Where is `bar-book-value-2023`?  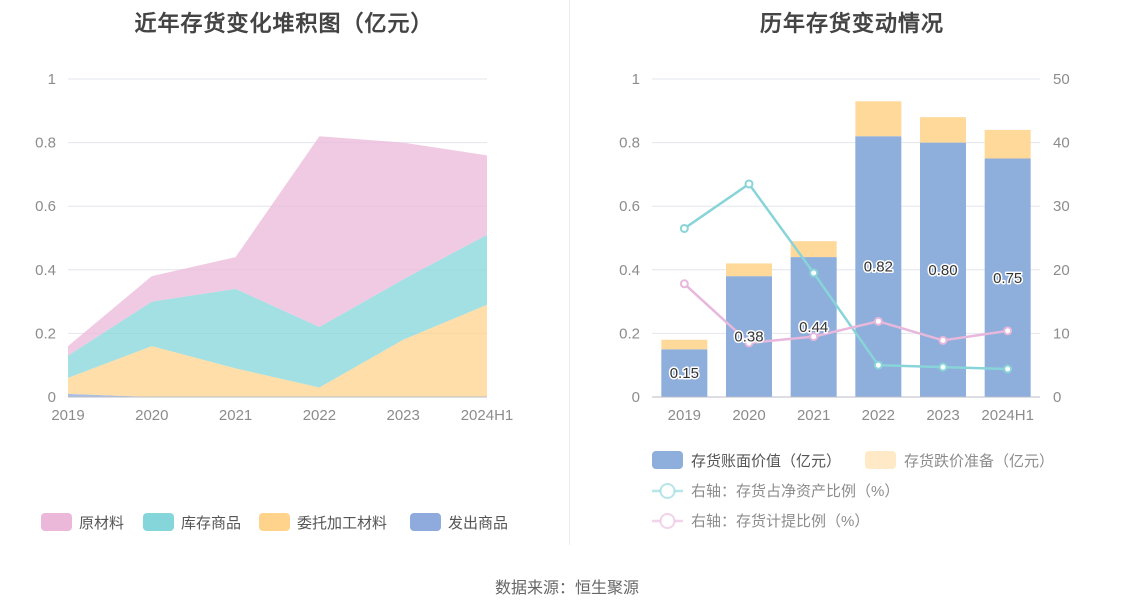 bar-book-value-2023 is located at coordinates (943, 269).